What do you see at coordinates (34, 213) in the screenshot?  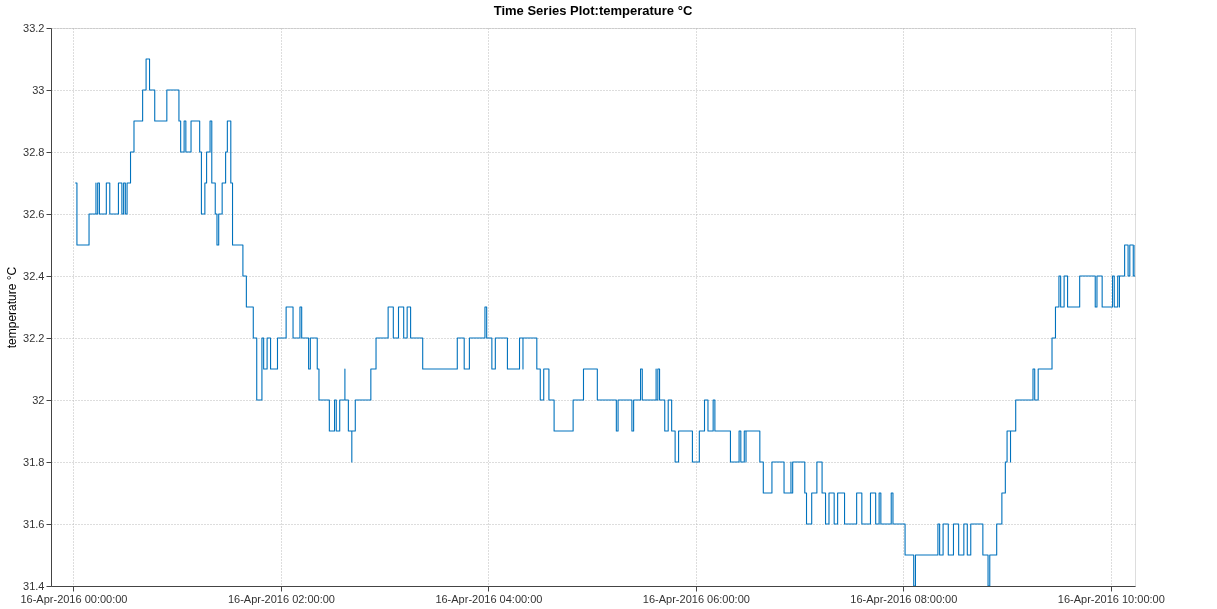 I see `y-tick-label: 32.6` at bounding box center [34, 213].